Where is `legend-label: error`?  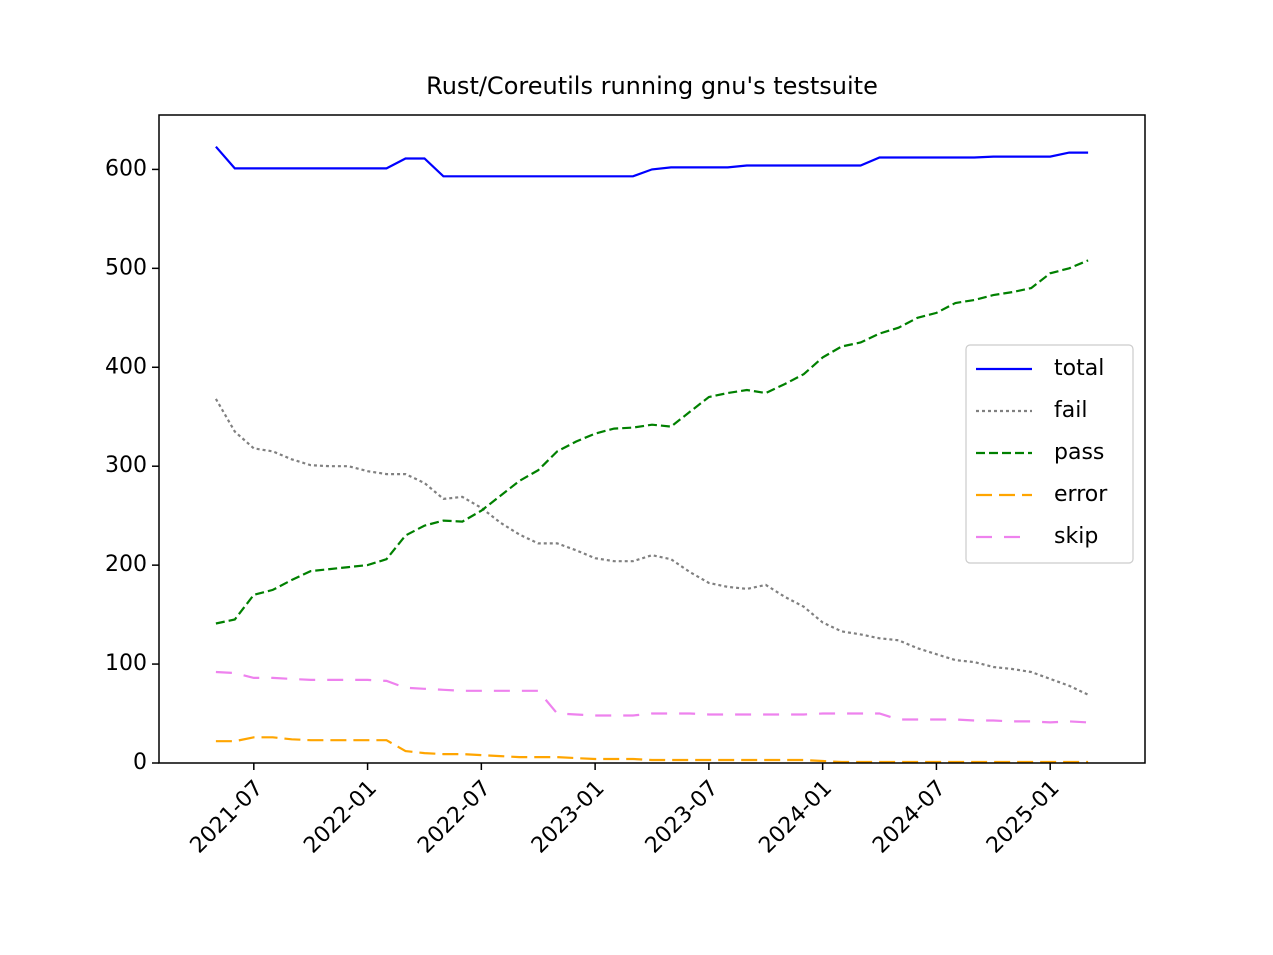 legend-label: error is located at coordinates (1081, 494).